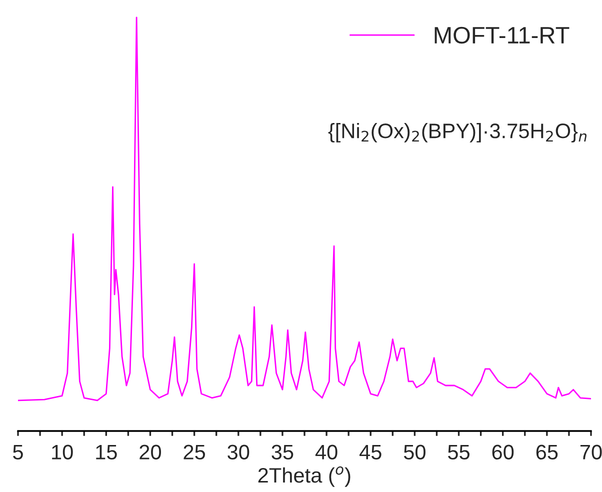  I want to click on x-tick-label: 35, so click(283, 452).